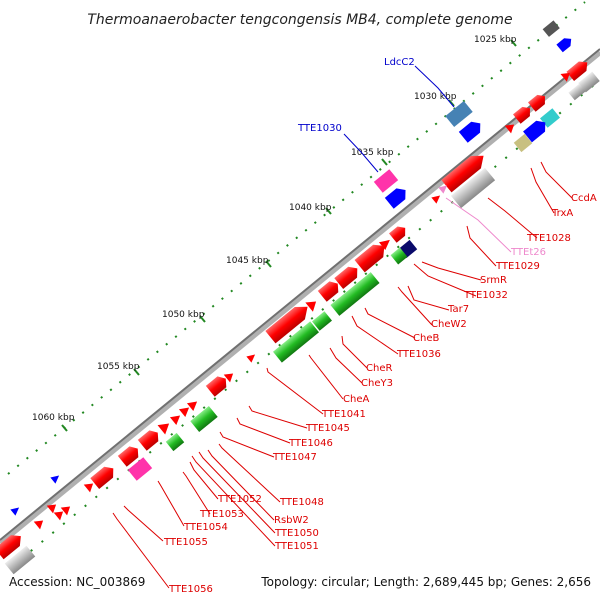 The image size is (600, 600). What do you see at coordinates (548, 238) in the screenshot?
I see `gene-label-tte1028: TTE1028` at bounding box center [548, 238].